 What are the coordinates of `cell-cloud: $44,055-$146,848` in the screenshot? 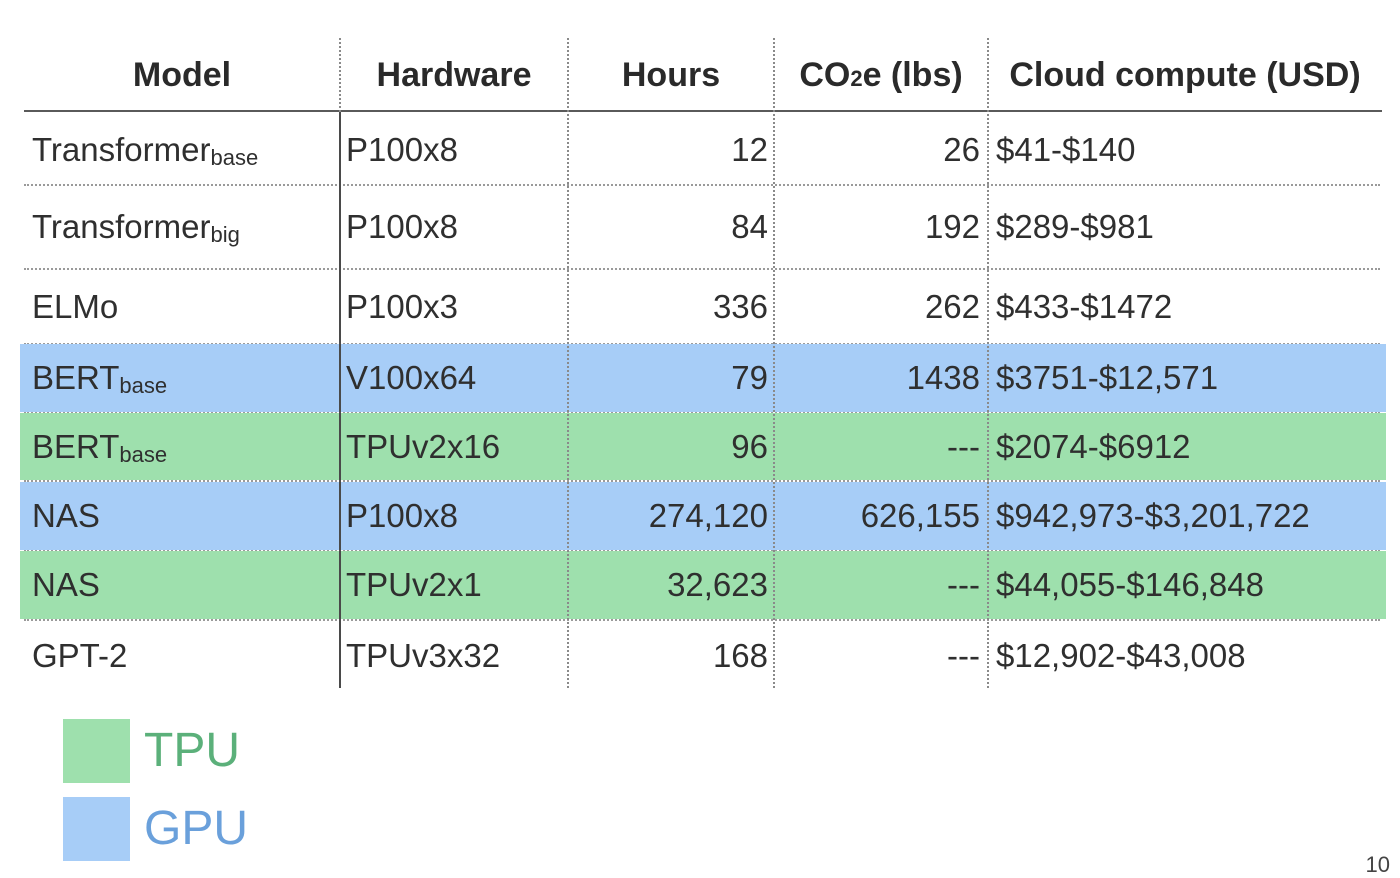 It's located at (1191, 585).